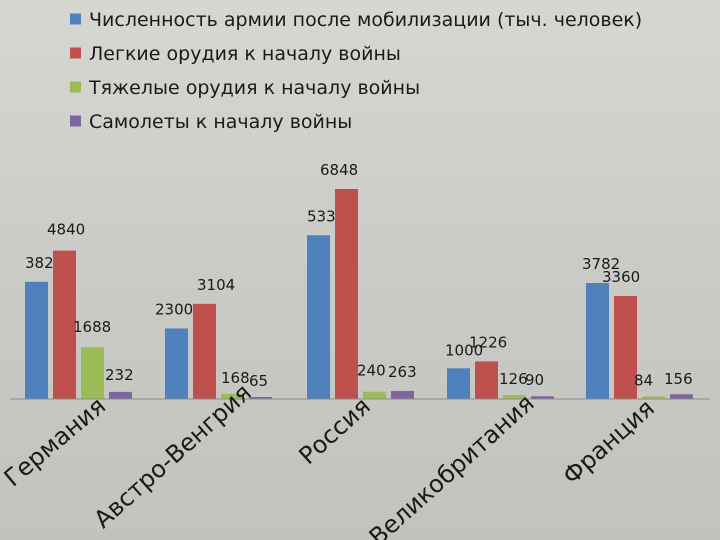  I want to click on legend-label-3: Тяжелые орудия к началу войны, so click(254, 88).